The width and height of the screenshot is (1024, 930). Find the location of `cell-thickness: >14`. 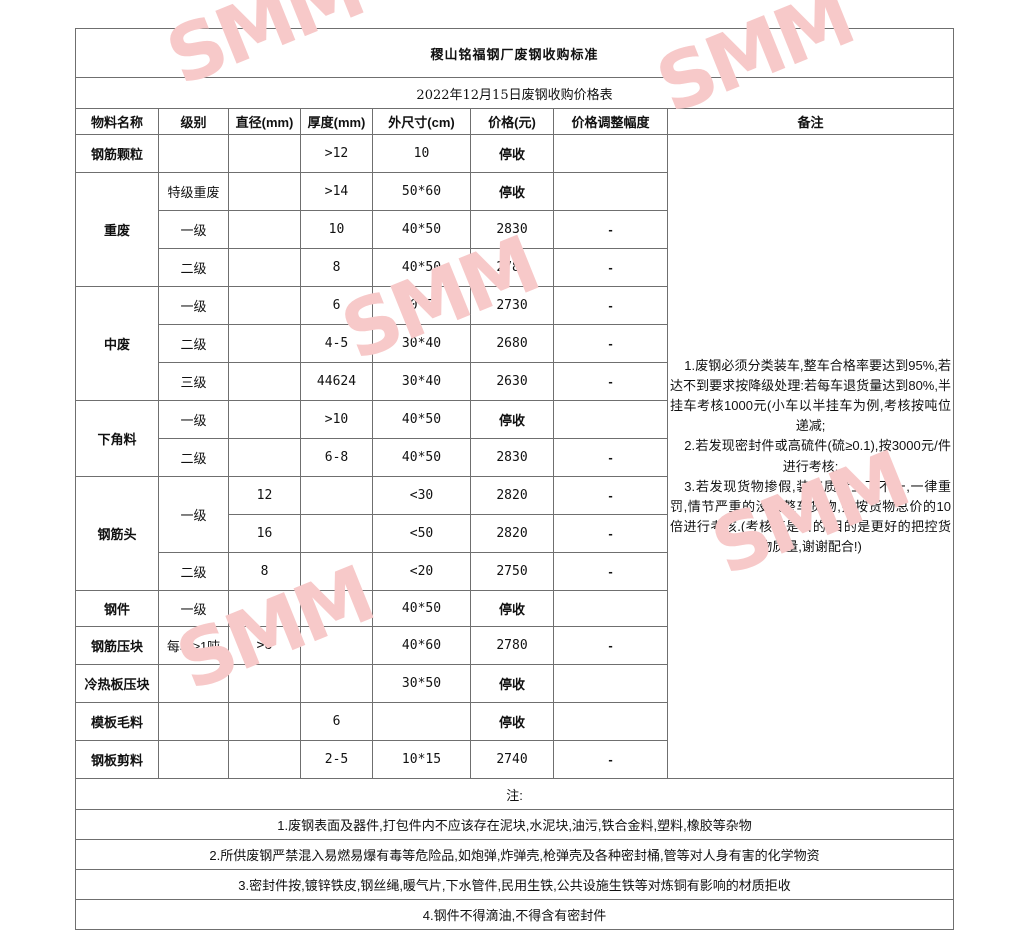

cell-thickness: >14 is located at coordinates (336, 191).